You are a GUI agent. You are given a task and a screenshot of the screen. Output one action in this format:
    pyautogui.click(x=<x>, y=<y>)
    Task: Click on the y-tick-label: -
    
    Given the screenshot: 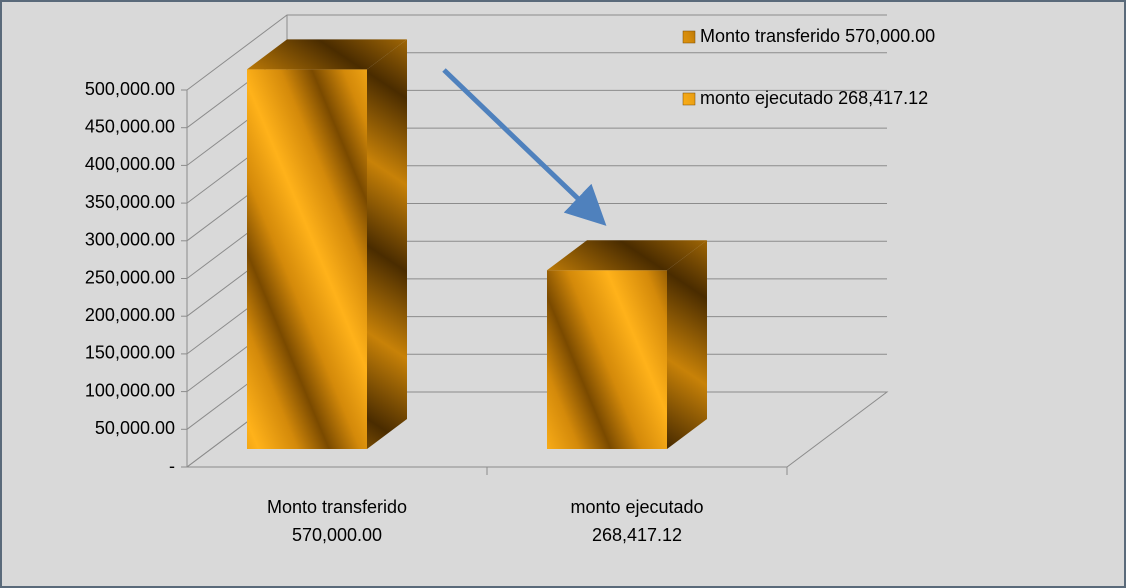 What is the action you would take?
    pyautogui.click(x=172, y=466)
    